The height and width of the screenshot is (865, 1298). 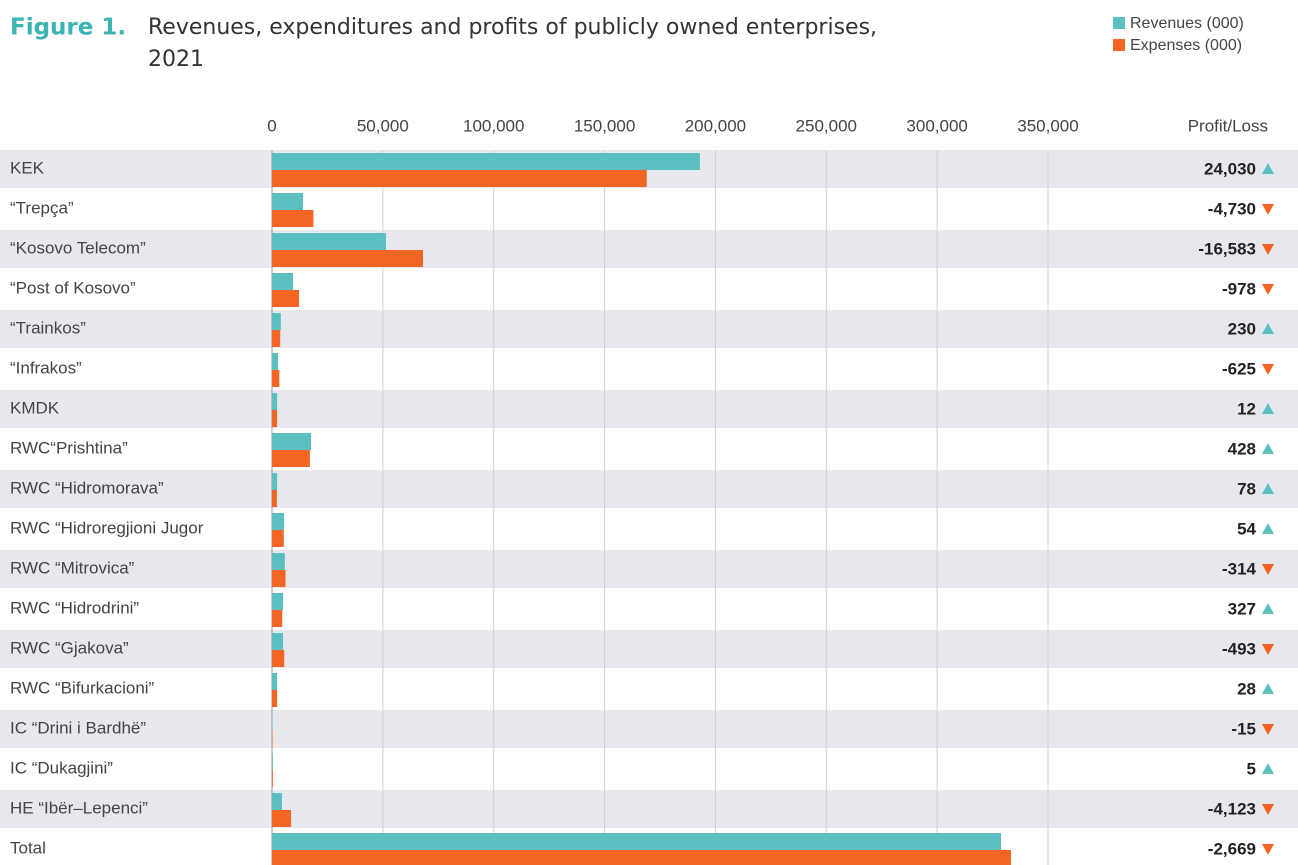 I want to click on x-tick-label: 100,000, so click(x=493, y=125).